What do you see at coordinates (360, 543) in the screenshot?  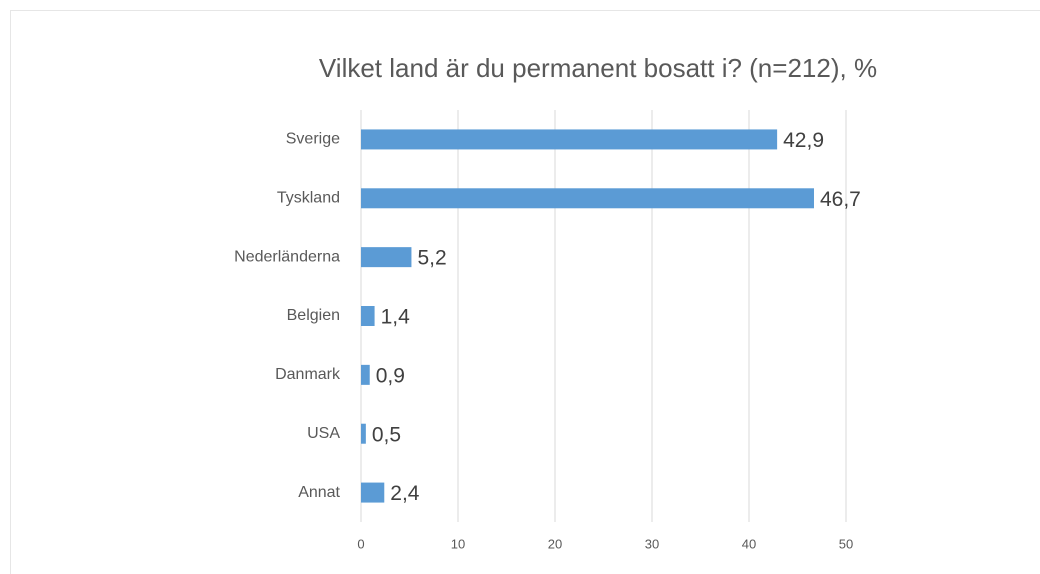 I see `x-tick-label: 0` at bounding box center [360, 543].